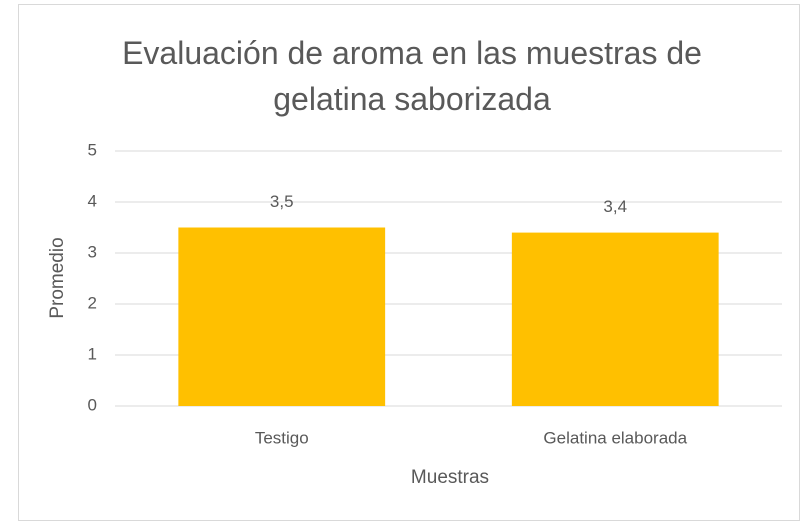 This screenshot has width=802, height=523. What do you see at coordinates (615, 437) in the screenshot?
I see `x-tick-label: Gelatina elaborada` at bounding box center [615, 437].